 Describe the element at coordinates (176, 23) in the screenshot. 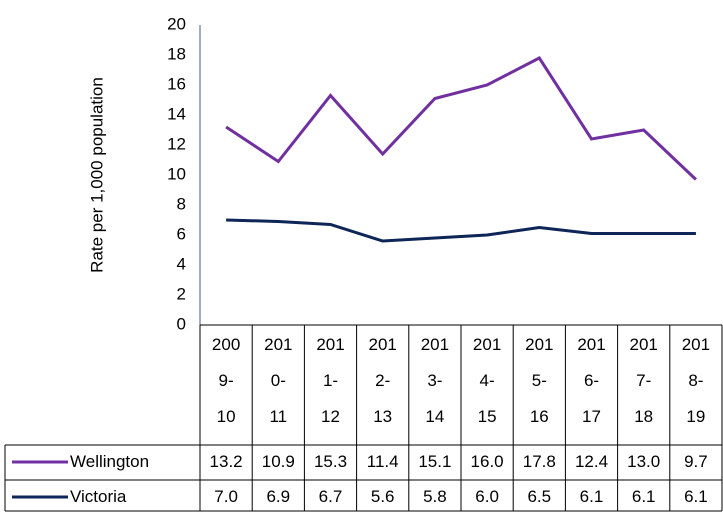

I see `y-tick-label: 20` at that location.